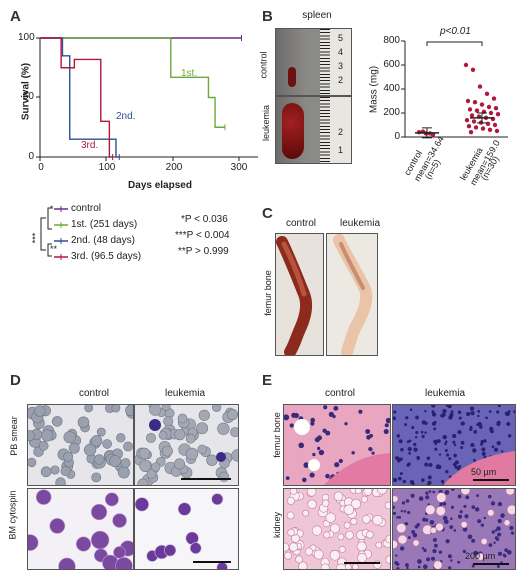 The height and width of the screenshot is (579, 520). I want to click on x-tick-label: 200, so click(174, 167).